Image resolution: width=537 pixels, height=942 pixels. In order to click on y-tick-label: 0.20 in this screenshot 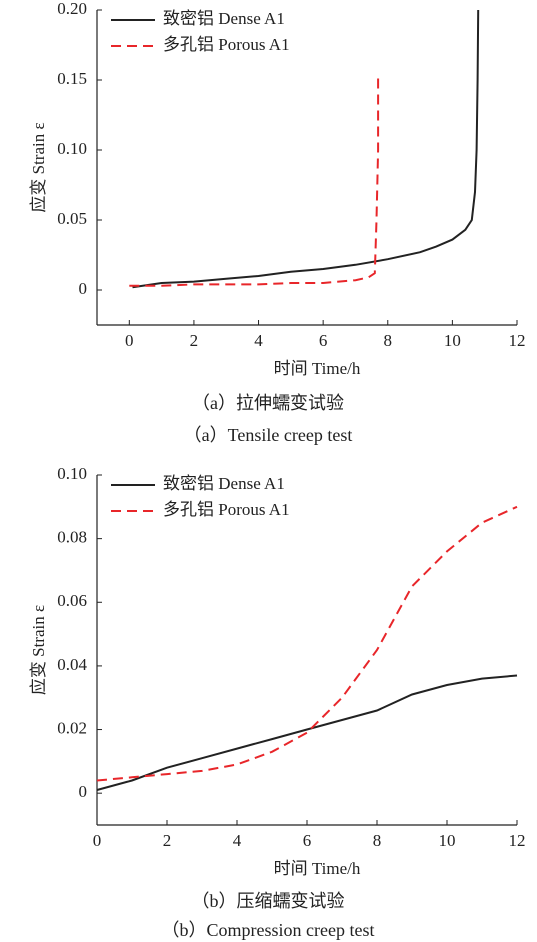, I will do `click(72, 9)`.